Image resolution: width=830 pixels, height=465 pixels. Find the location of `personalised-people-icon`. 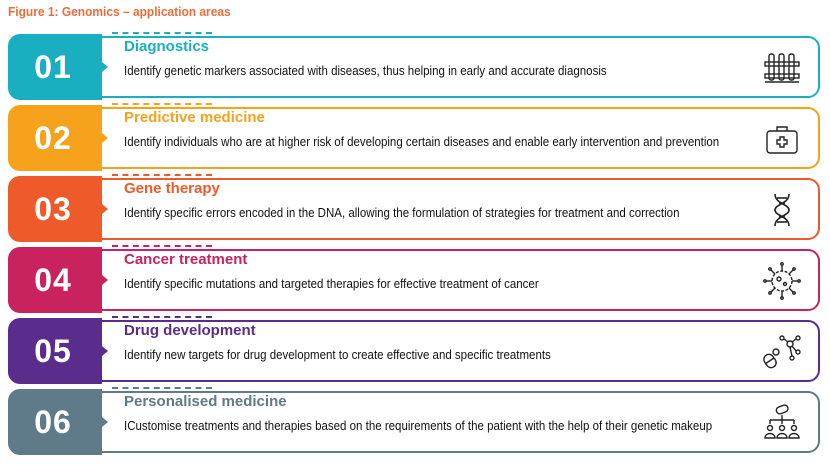

personalised-people-icon is located at coordinates (782, 423).